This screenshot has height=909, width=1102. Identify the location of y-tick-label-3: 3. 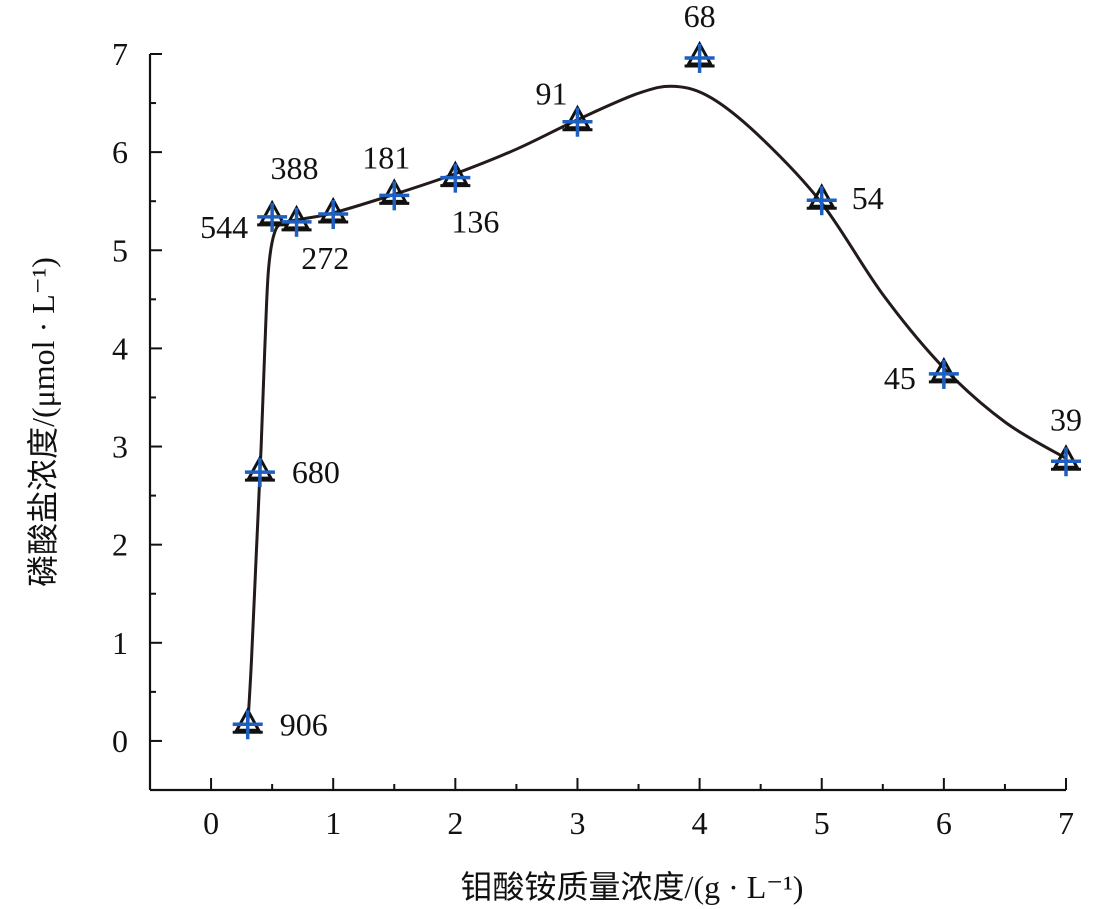
(120, 447).